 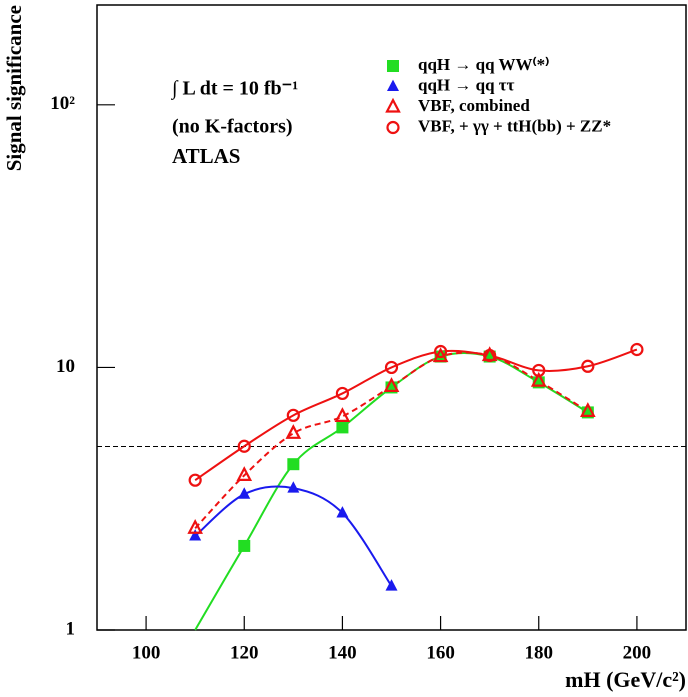 I want to click on x-tick-label: 180, so click(x=539, y=652).